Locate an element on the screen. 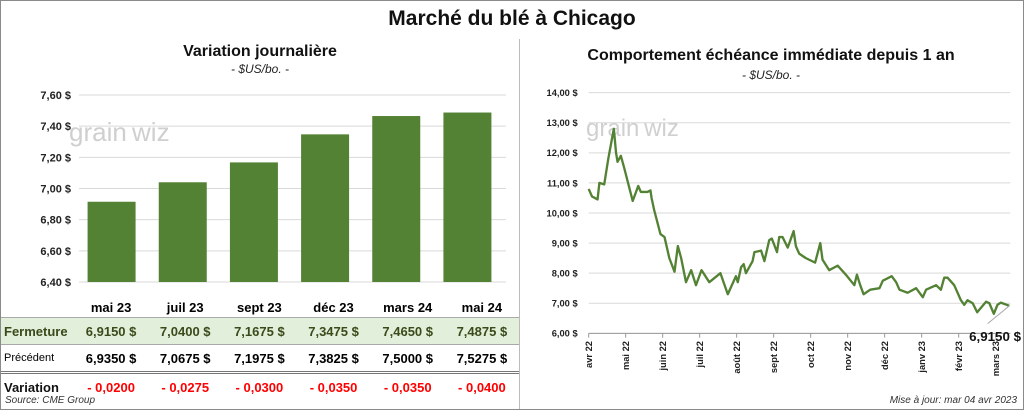  x-tick-label: mars 23 is located at coordinates (996, 358).